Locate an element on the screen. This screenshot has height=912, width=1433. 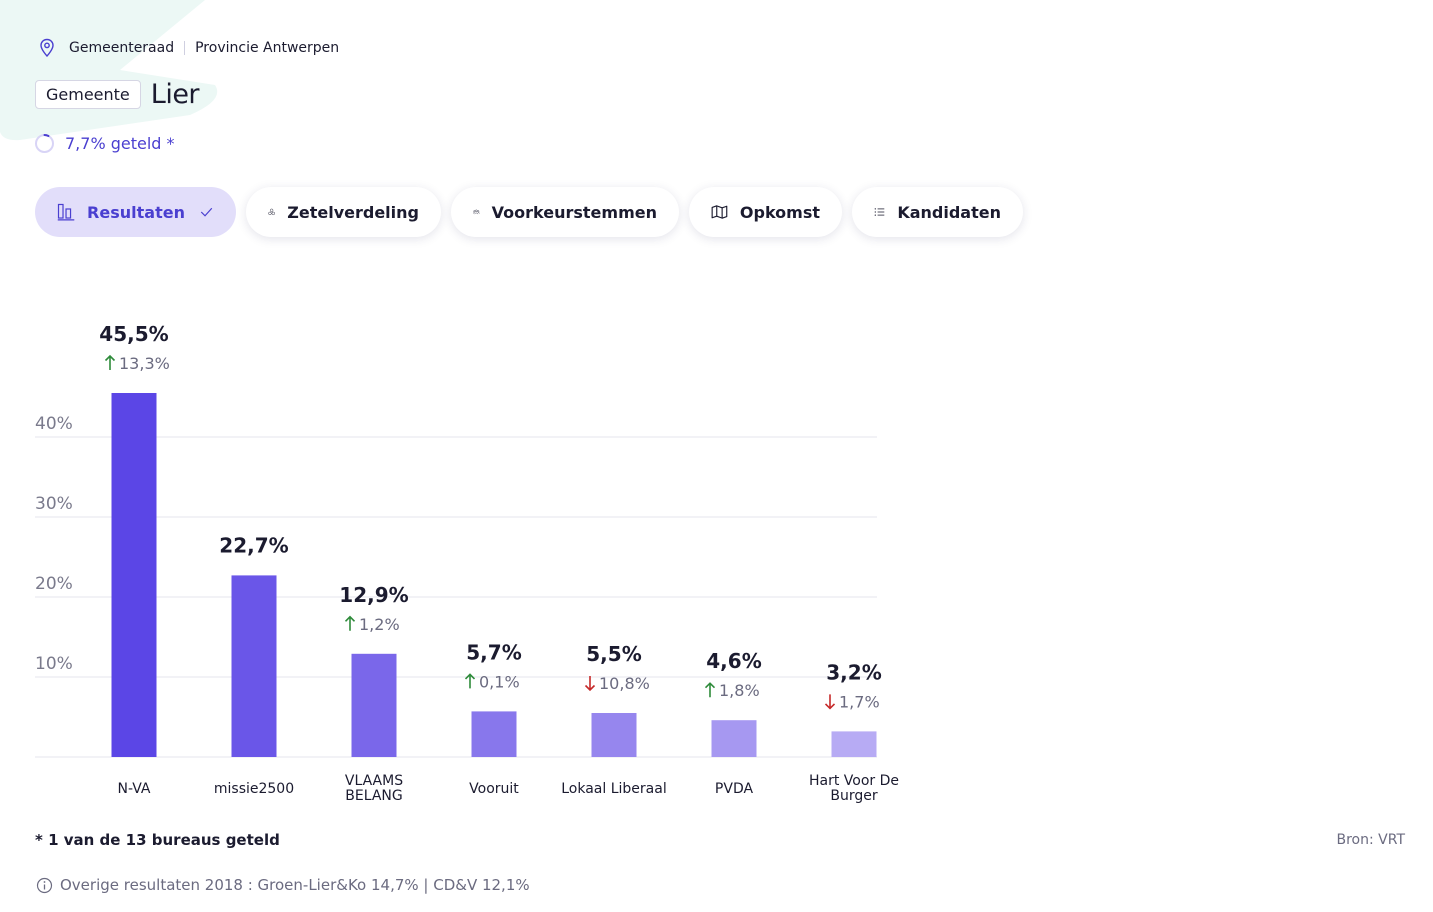
checkmark-icon is located at coordinates (206, 212).